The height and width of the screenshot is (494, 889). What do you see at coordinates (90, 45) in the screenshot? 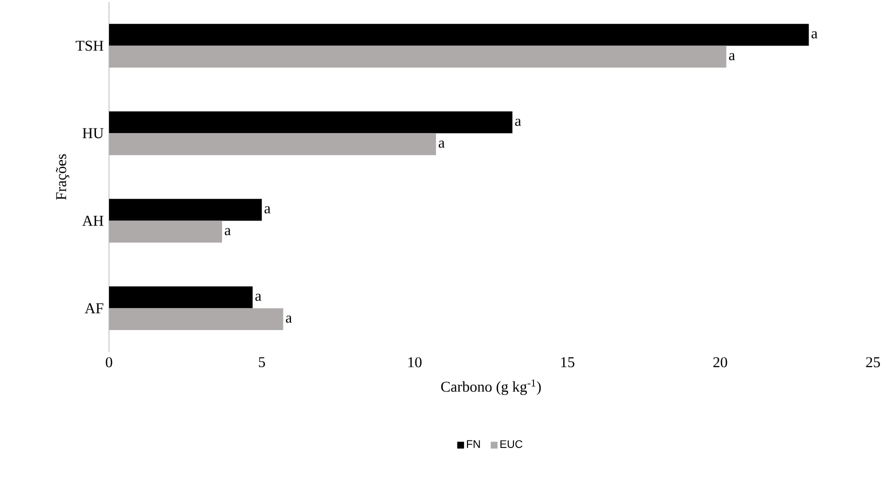
I see `y-tick-label: TSH` at bounding box center [90, 45].